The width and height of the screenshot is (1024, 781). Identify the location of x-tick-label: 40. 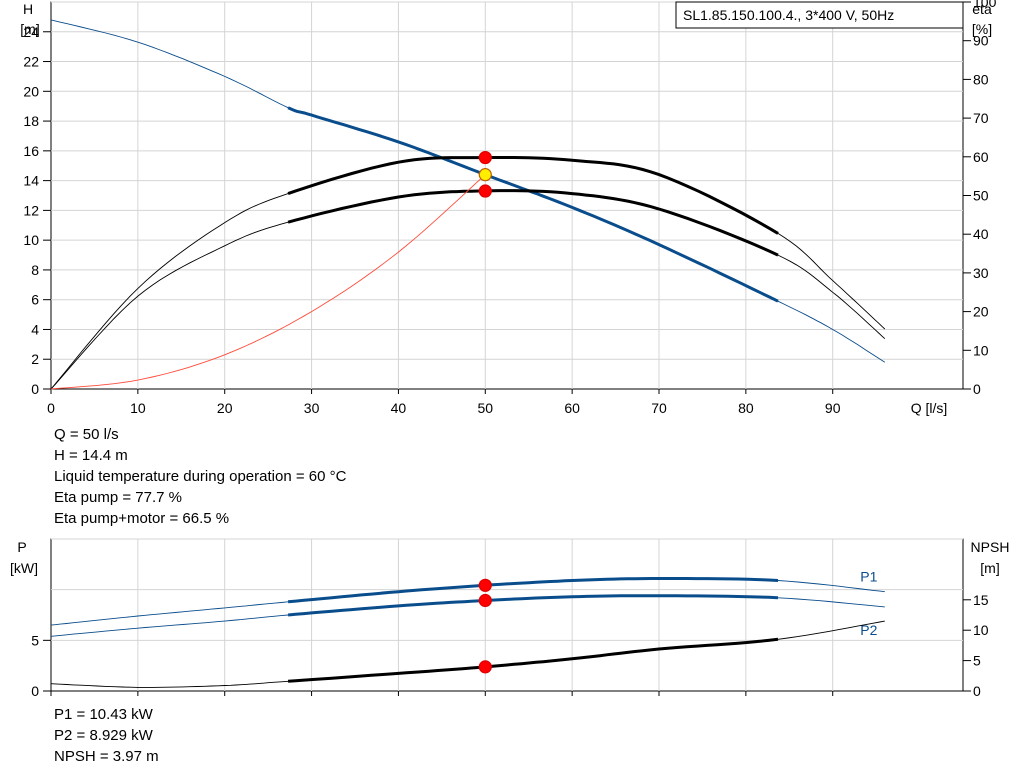
(399, 408).